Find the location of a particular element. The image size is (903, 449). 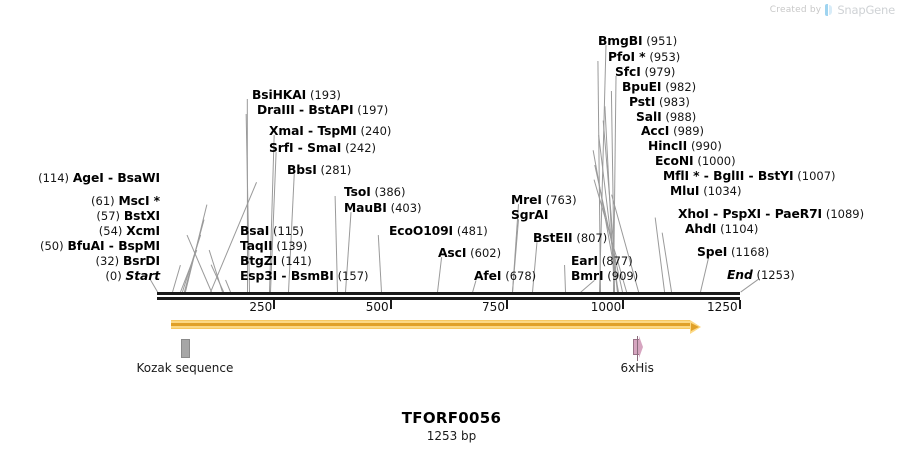

enzyme-name: SgrAI is located at coordinates (530, 215).